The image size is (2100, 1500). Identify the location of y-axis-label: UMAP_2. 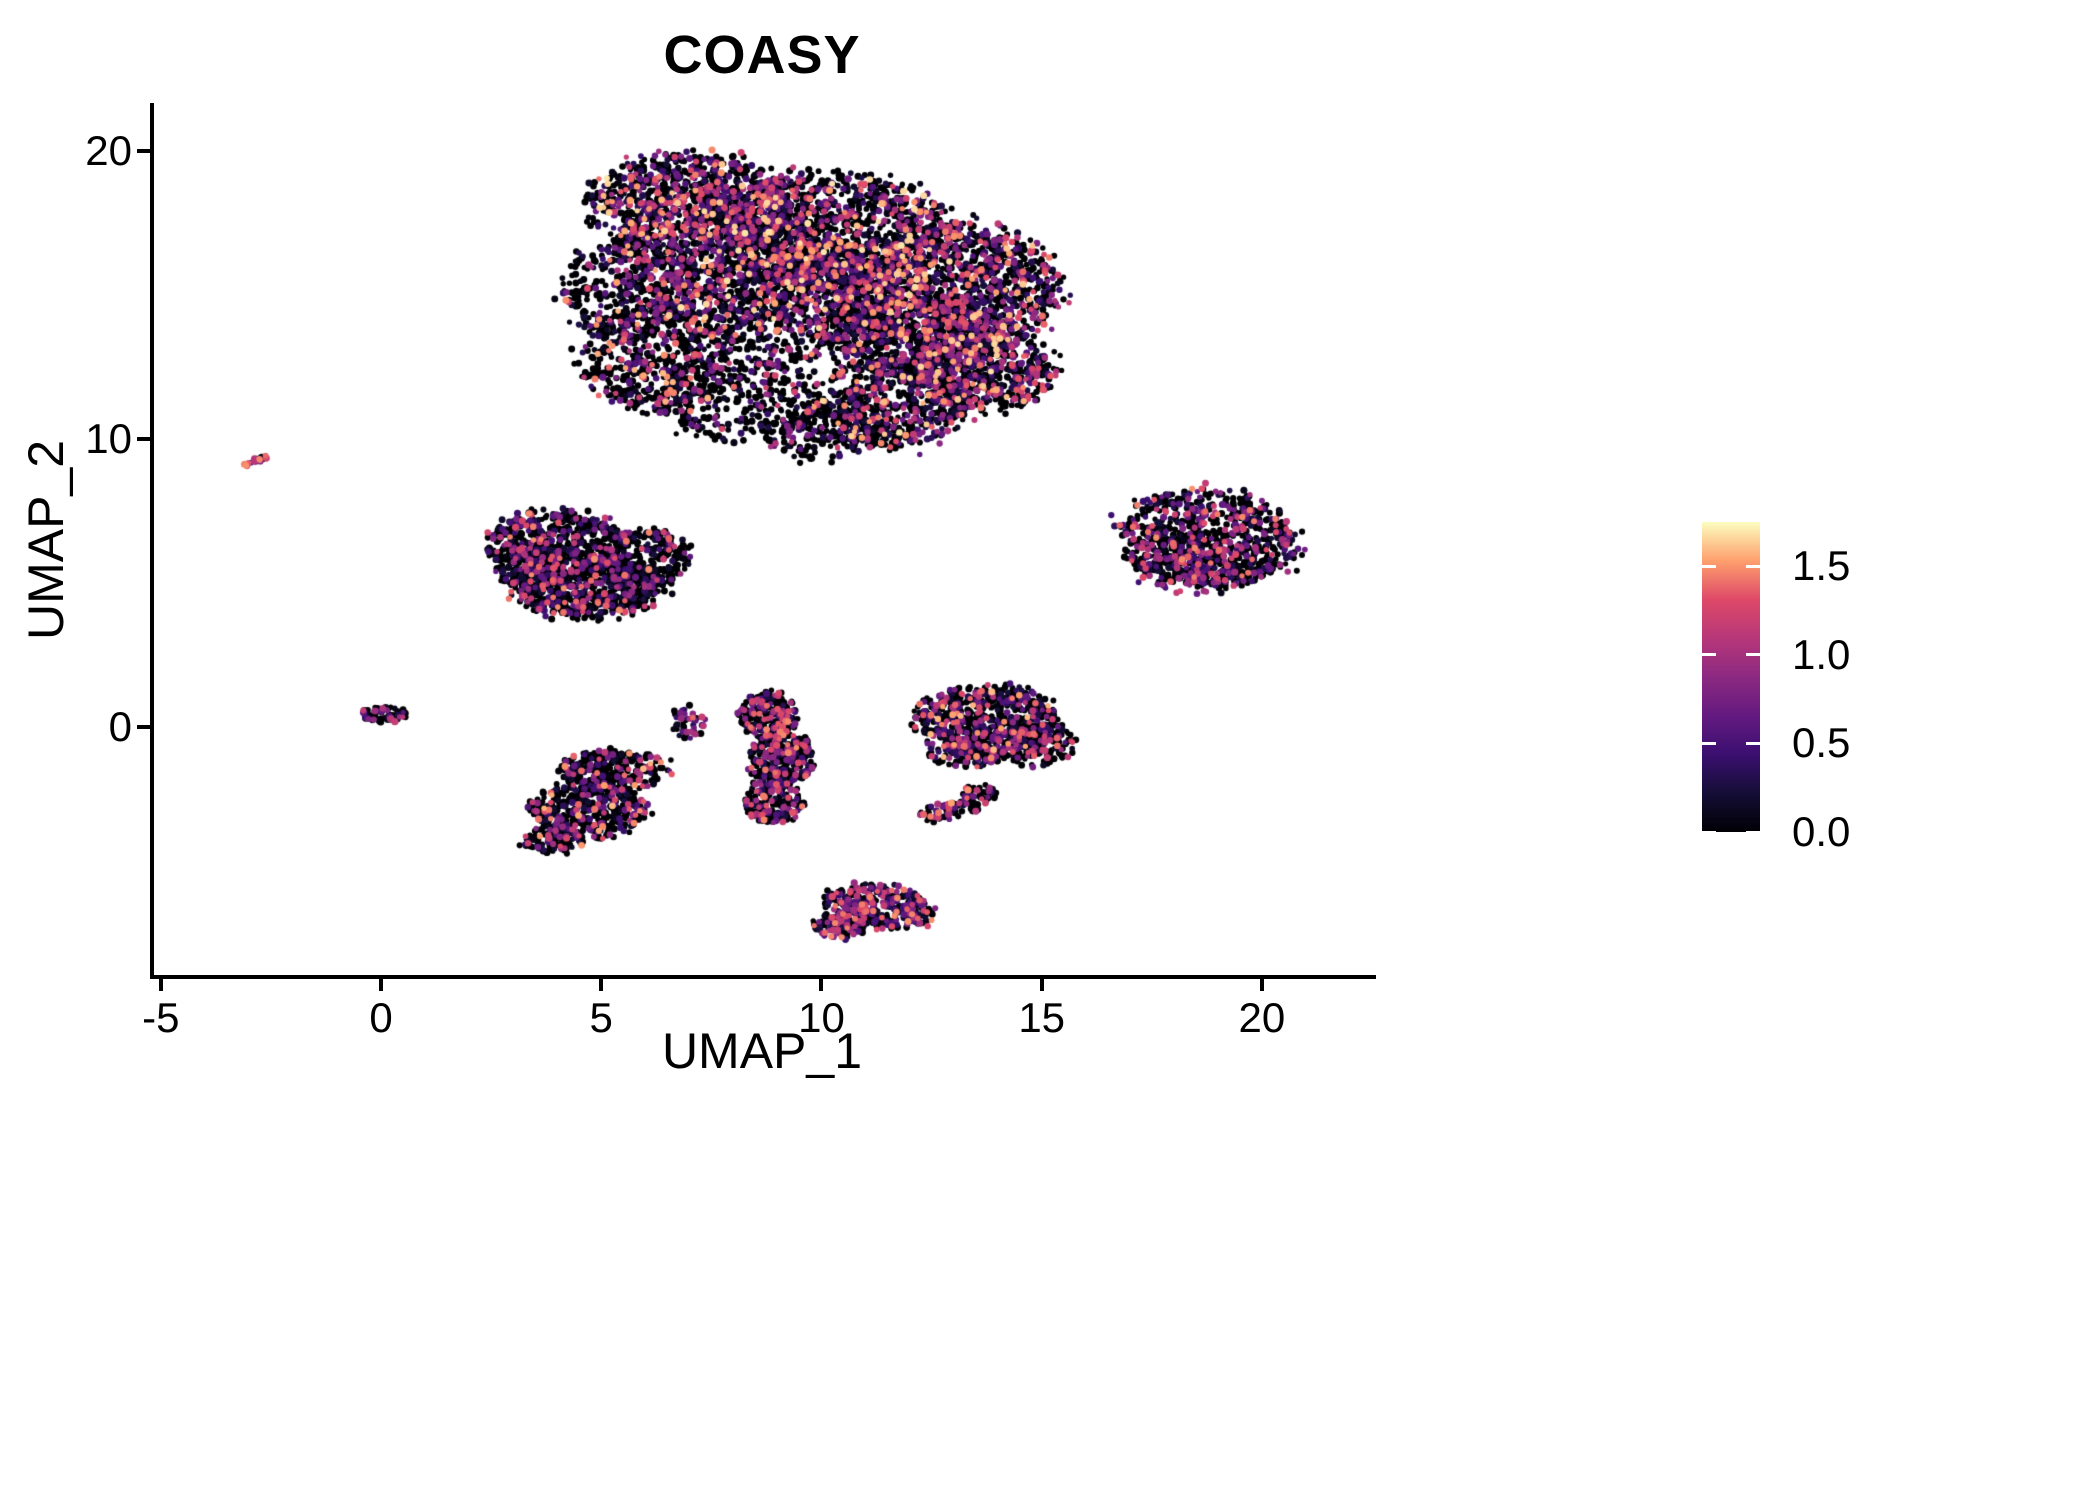
(46, 540).